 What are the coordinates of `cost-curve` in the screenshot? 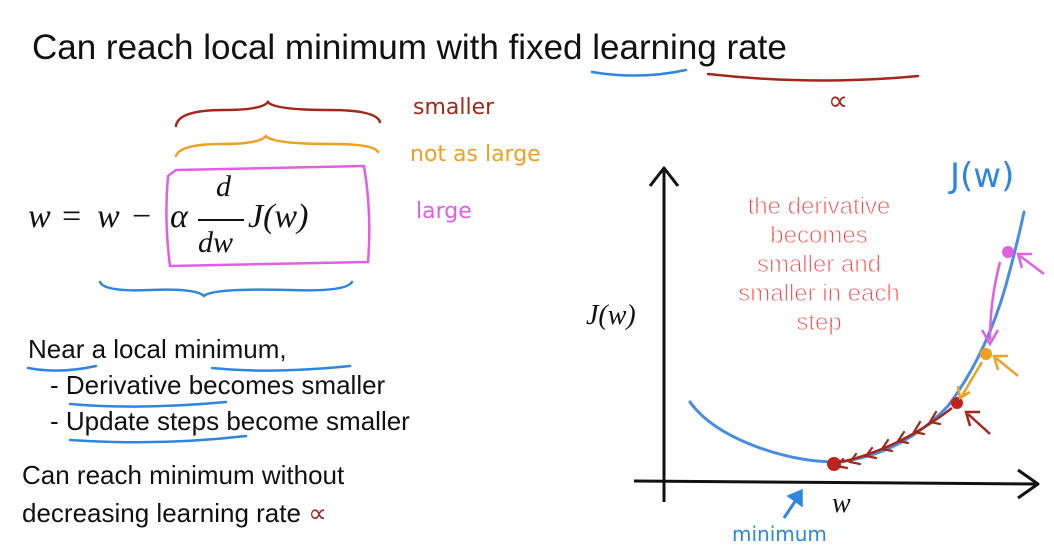 It's located at (857, 337).